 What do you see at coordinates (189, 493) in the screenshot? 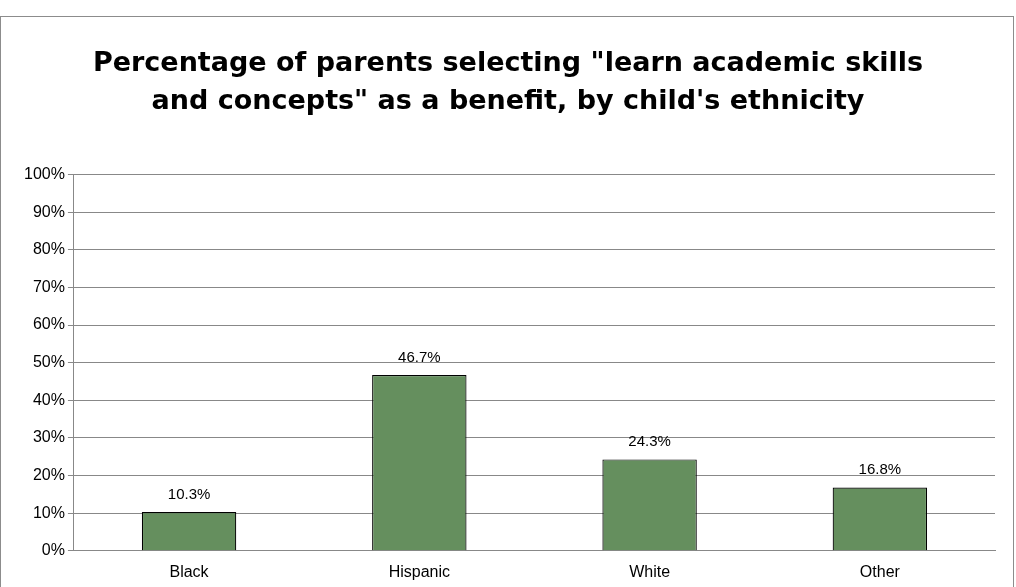
I see `data-label: 10.3%` at bounding box center [189, 493].